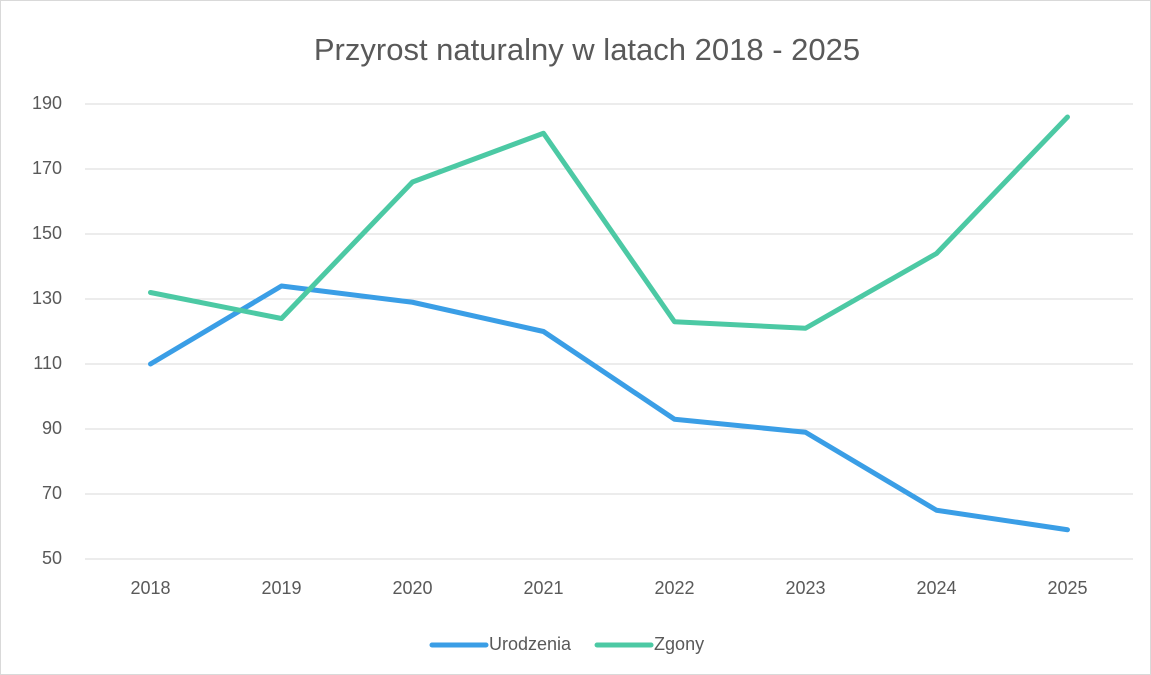 The image size is (1151, 675). What do you see at coordinates (52, 558) in the screenshot?
I see `y-tick-label: 50` at bounding box center [52, 558].